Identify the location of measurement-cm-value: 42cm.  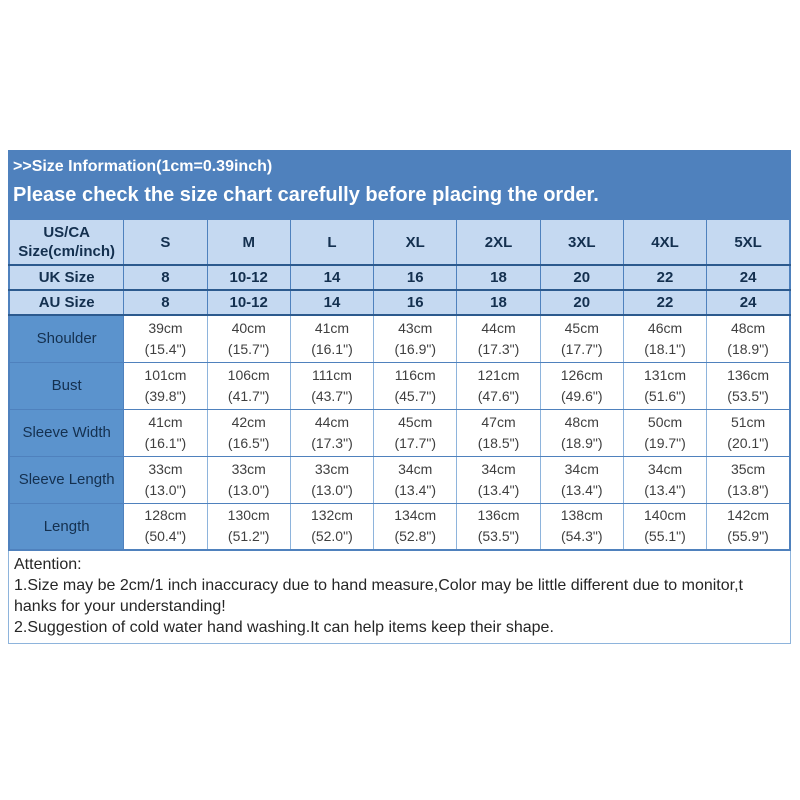
(248, 421).